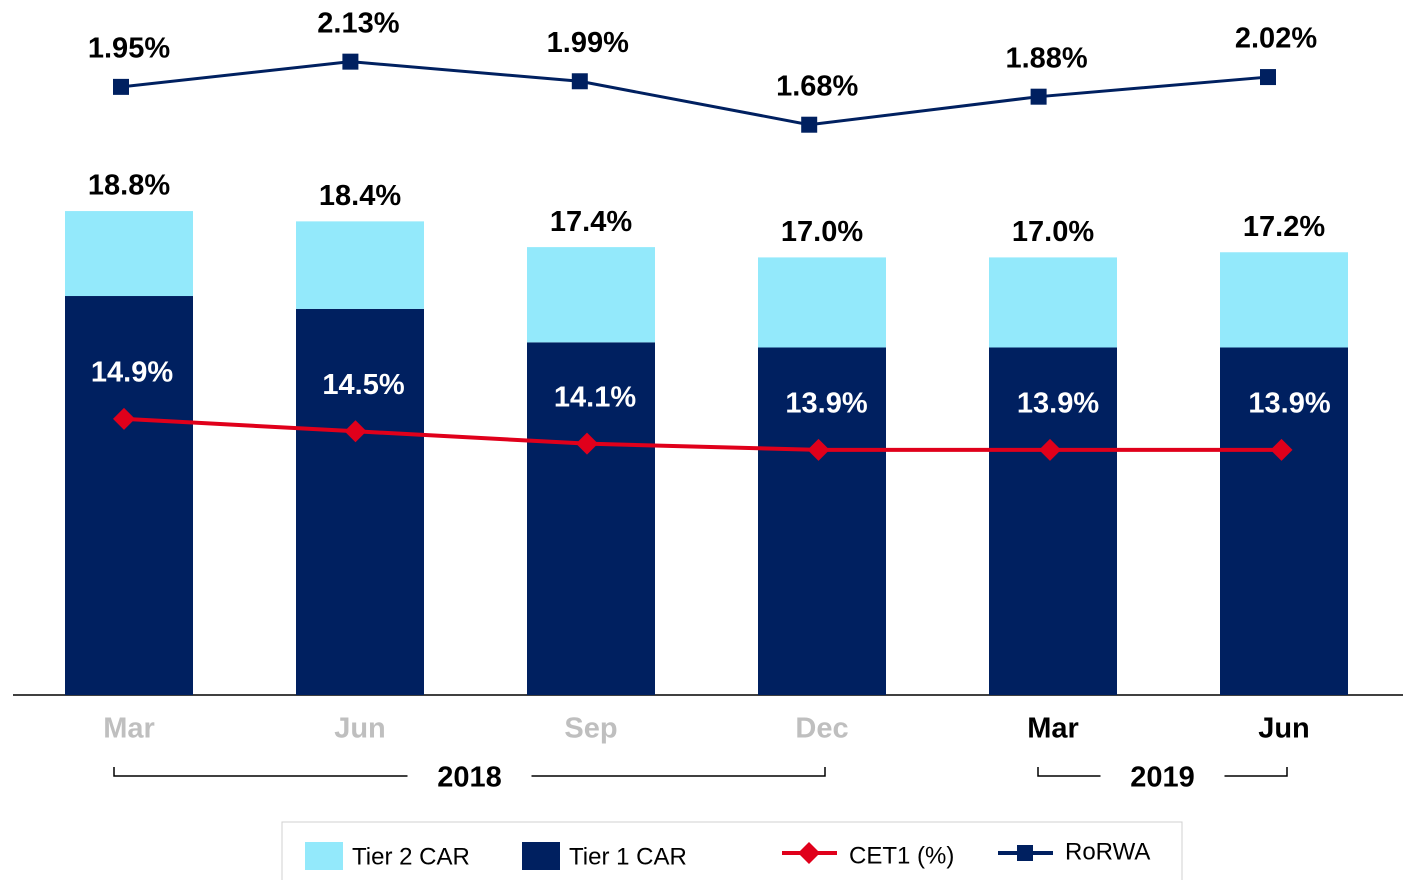 The image size is (1403, 880). What do you see at coordinates (129, 49) in the screenshot?
I see `data-label: 1.95%` at bounding box center [129, 49].